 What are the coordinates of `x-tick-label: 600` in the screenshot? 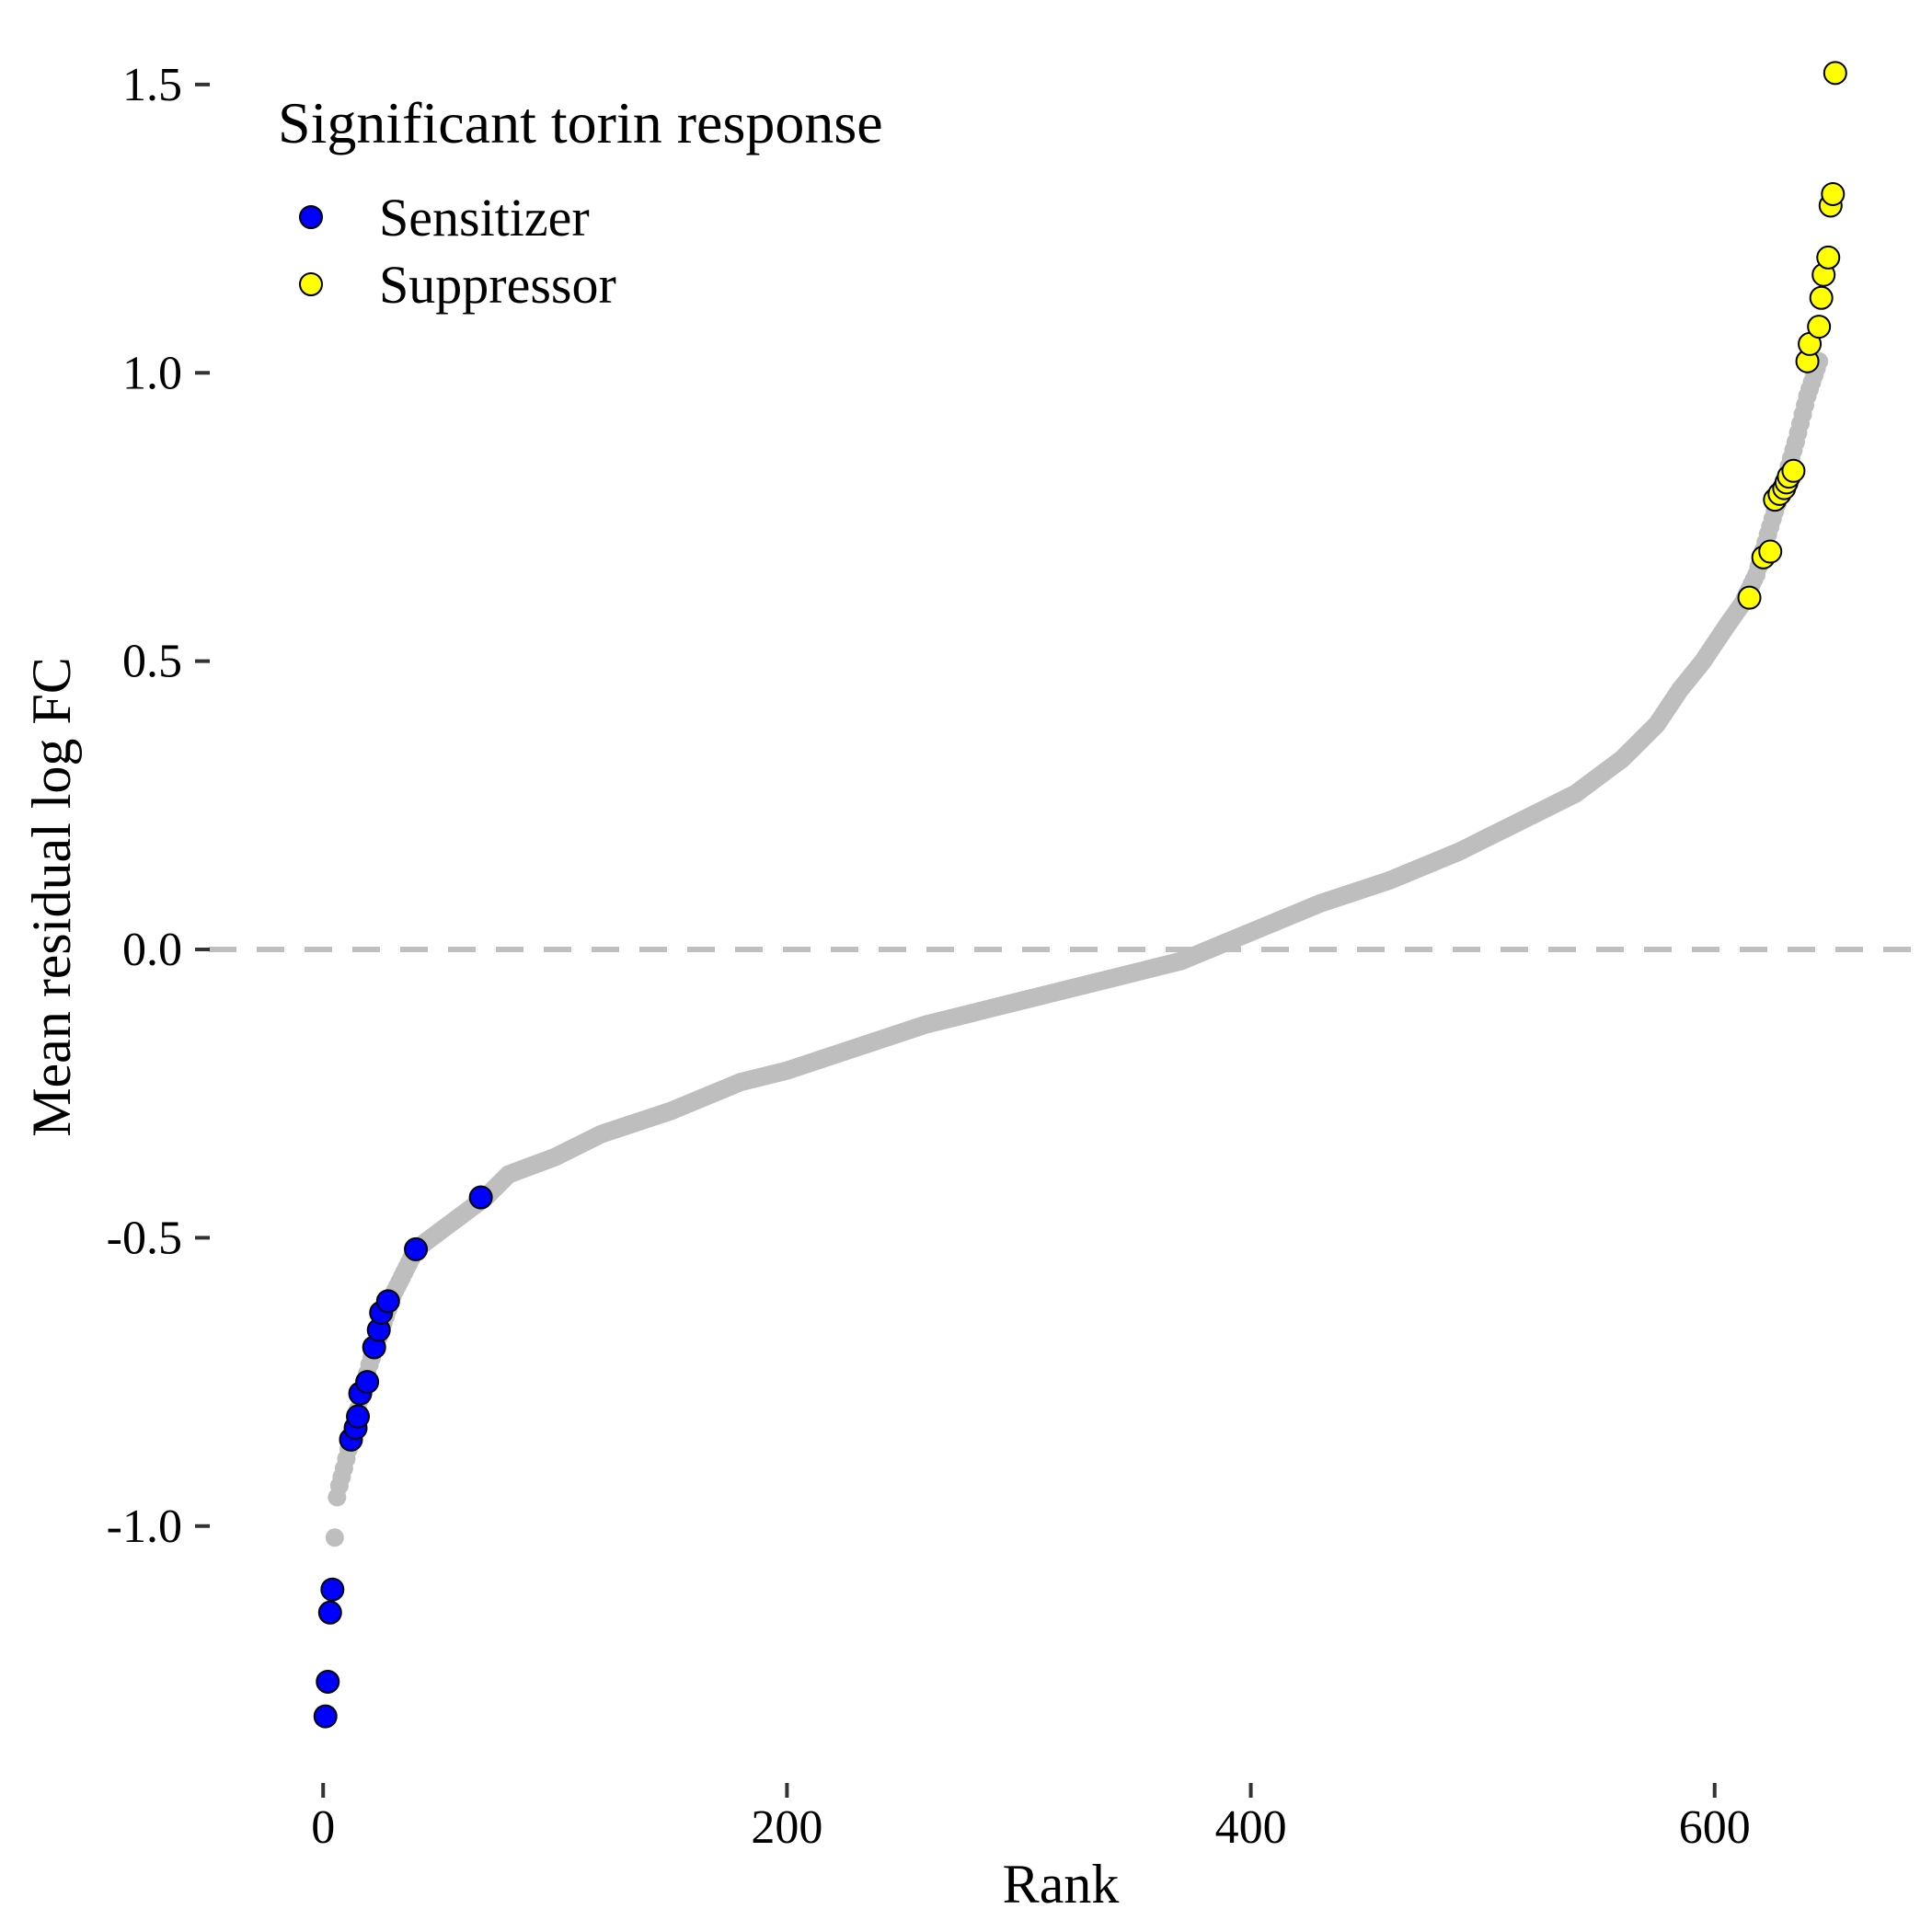 It's located at (1715, 1827).